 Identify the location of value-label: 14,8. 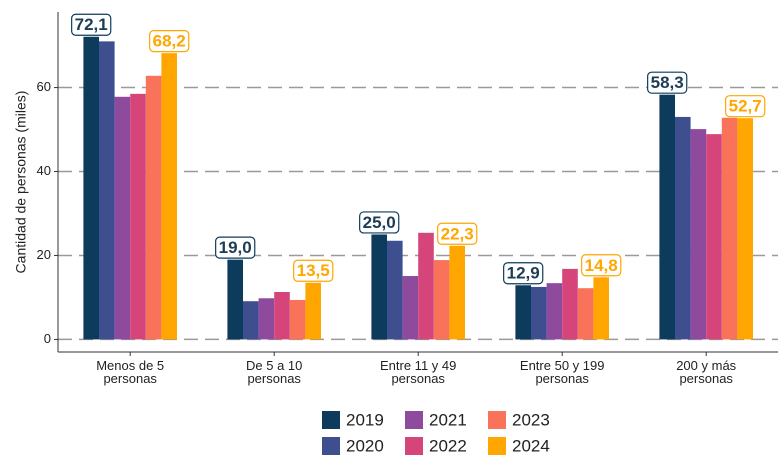
(601, 265).